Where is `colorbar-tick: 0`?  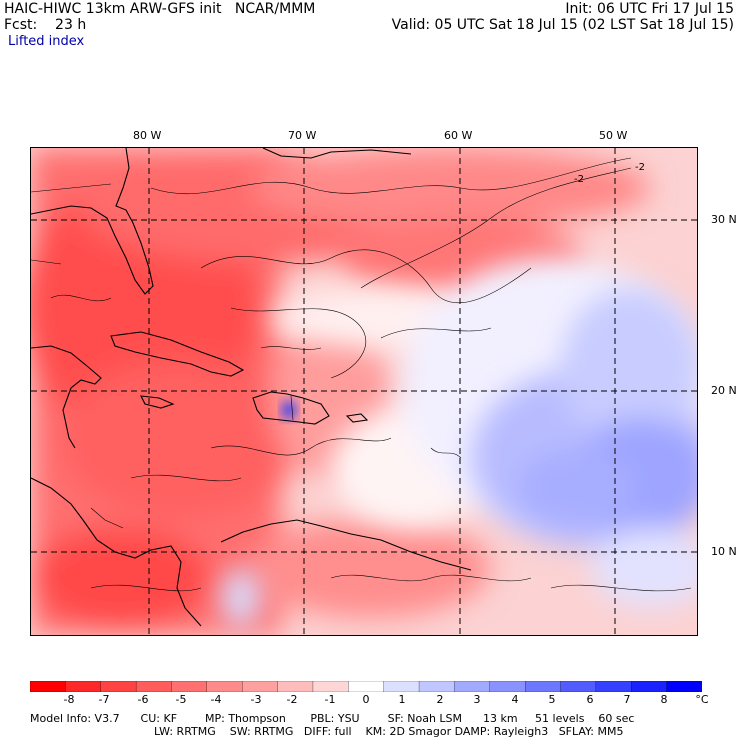
colorbar-tick: 0 is located at coordinates (366, 699).